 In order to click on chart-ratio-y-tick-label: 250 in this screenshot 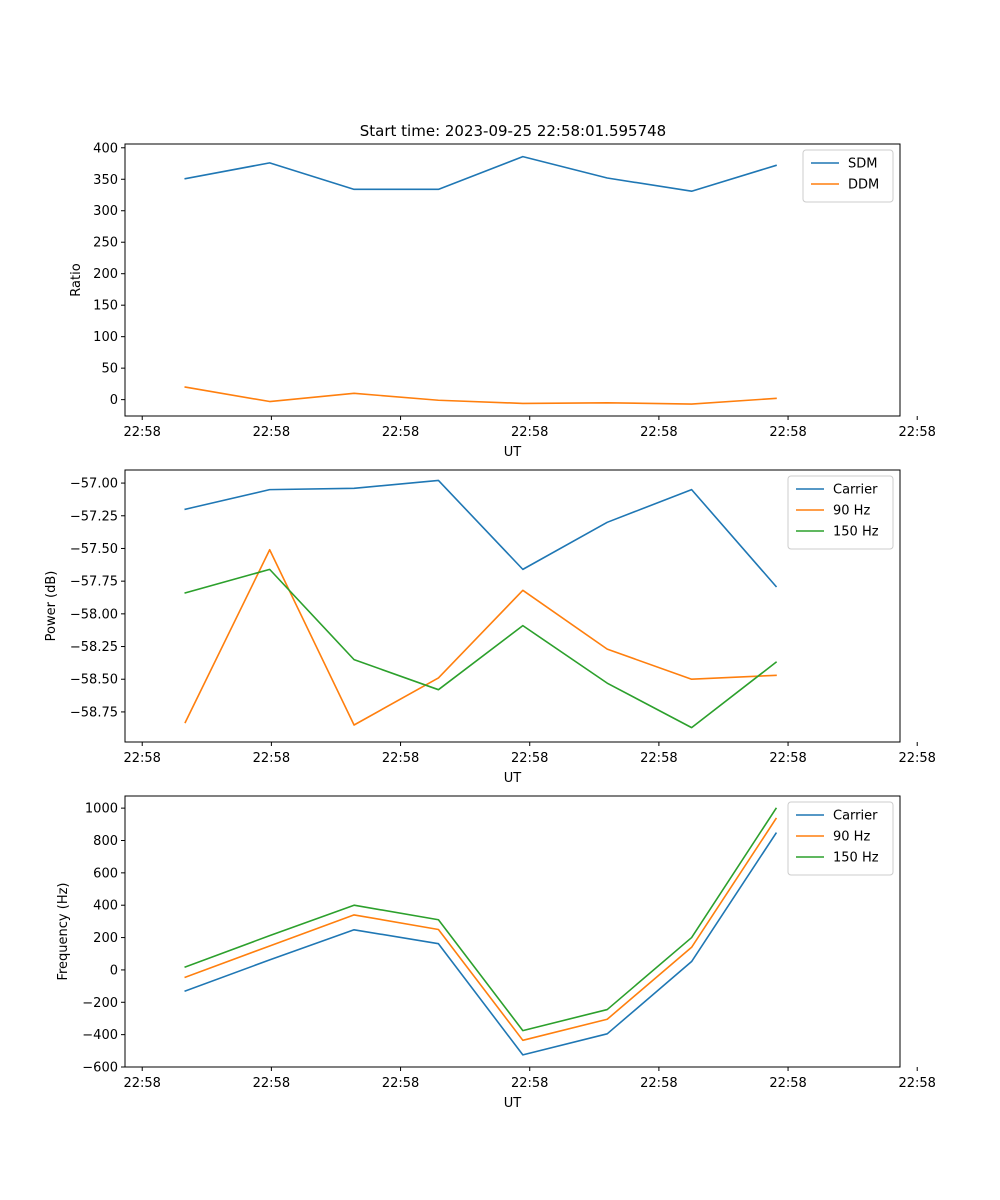, I will do `click(105, 243)`.